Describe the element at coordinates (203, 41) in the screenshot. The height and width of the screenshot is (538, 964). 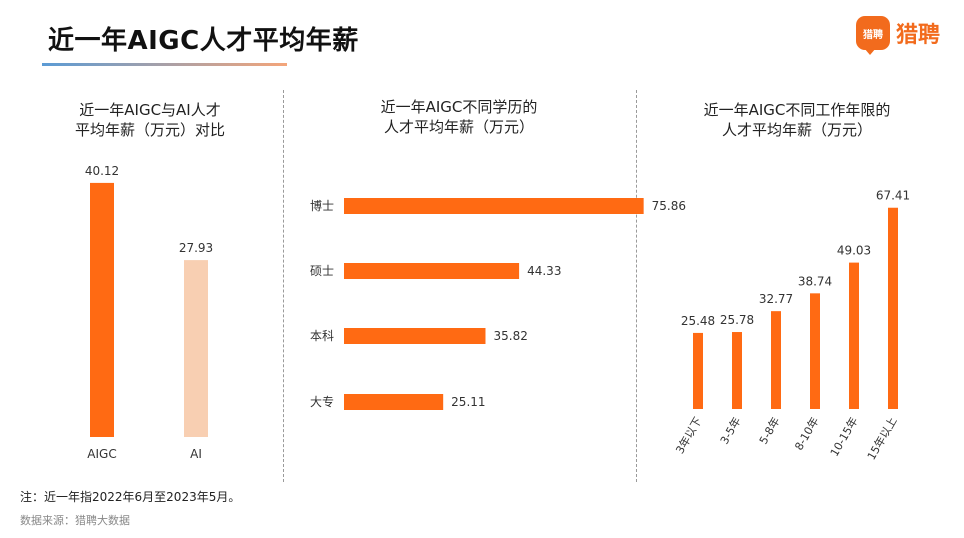
I see `page-title: 近一年AIGC人才平均年薪` at that location.